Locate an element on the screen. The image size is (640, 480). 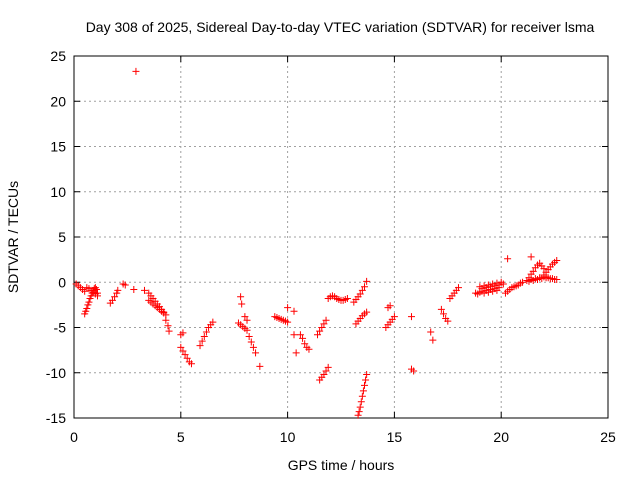
x-tick-label: 0 is located at coordinates (74, 437).